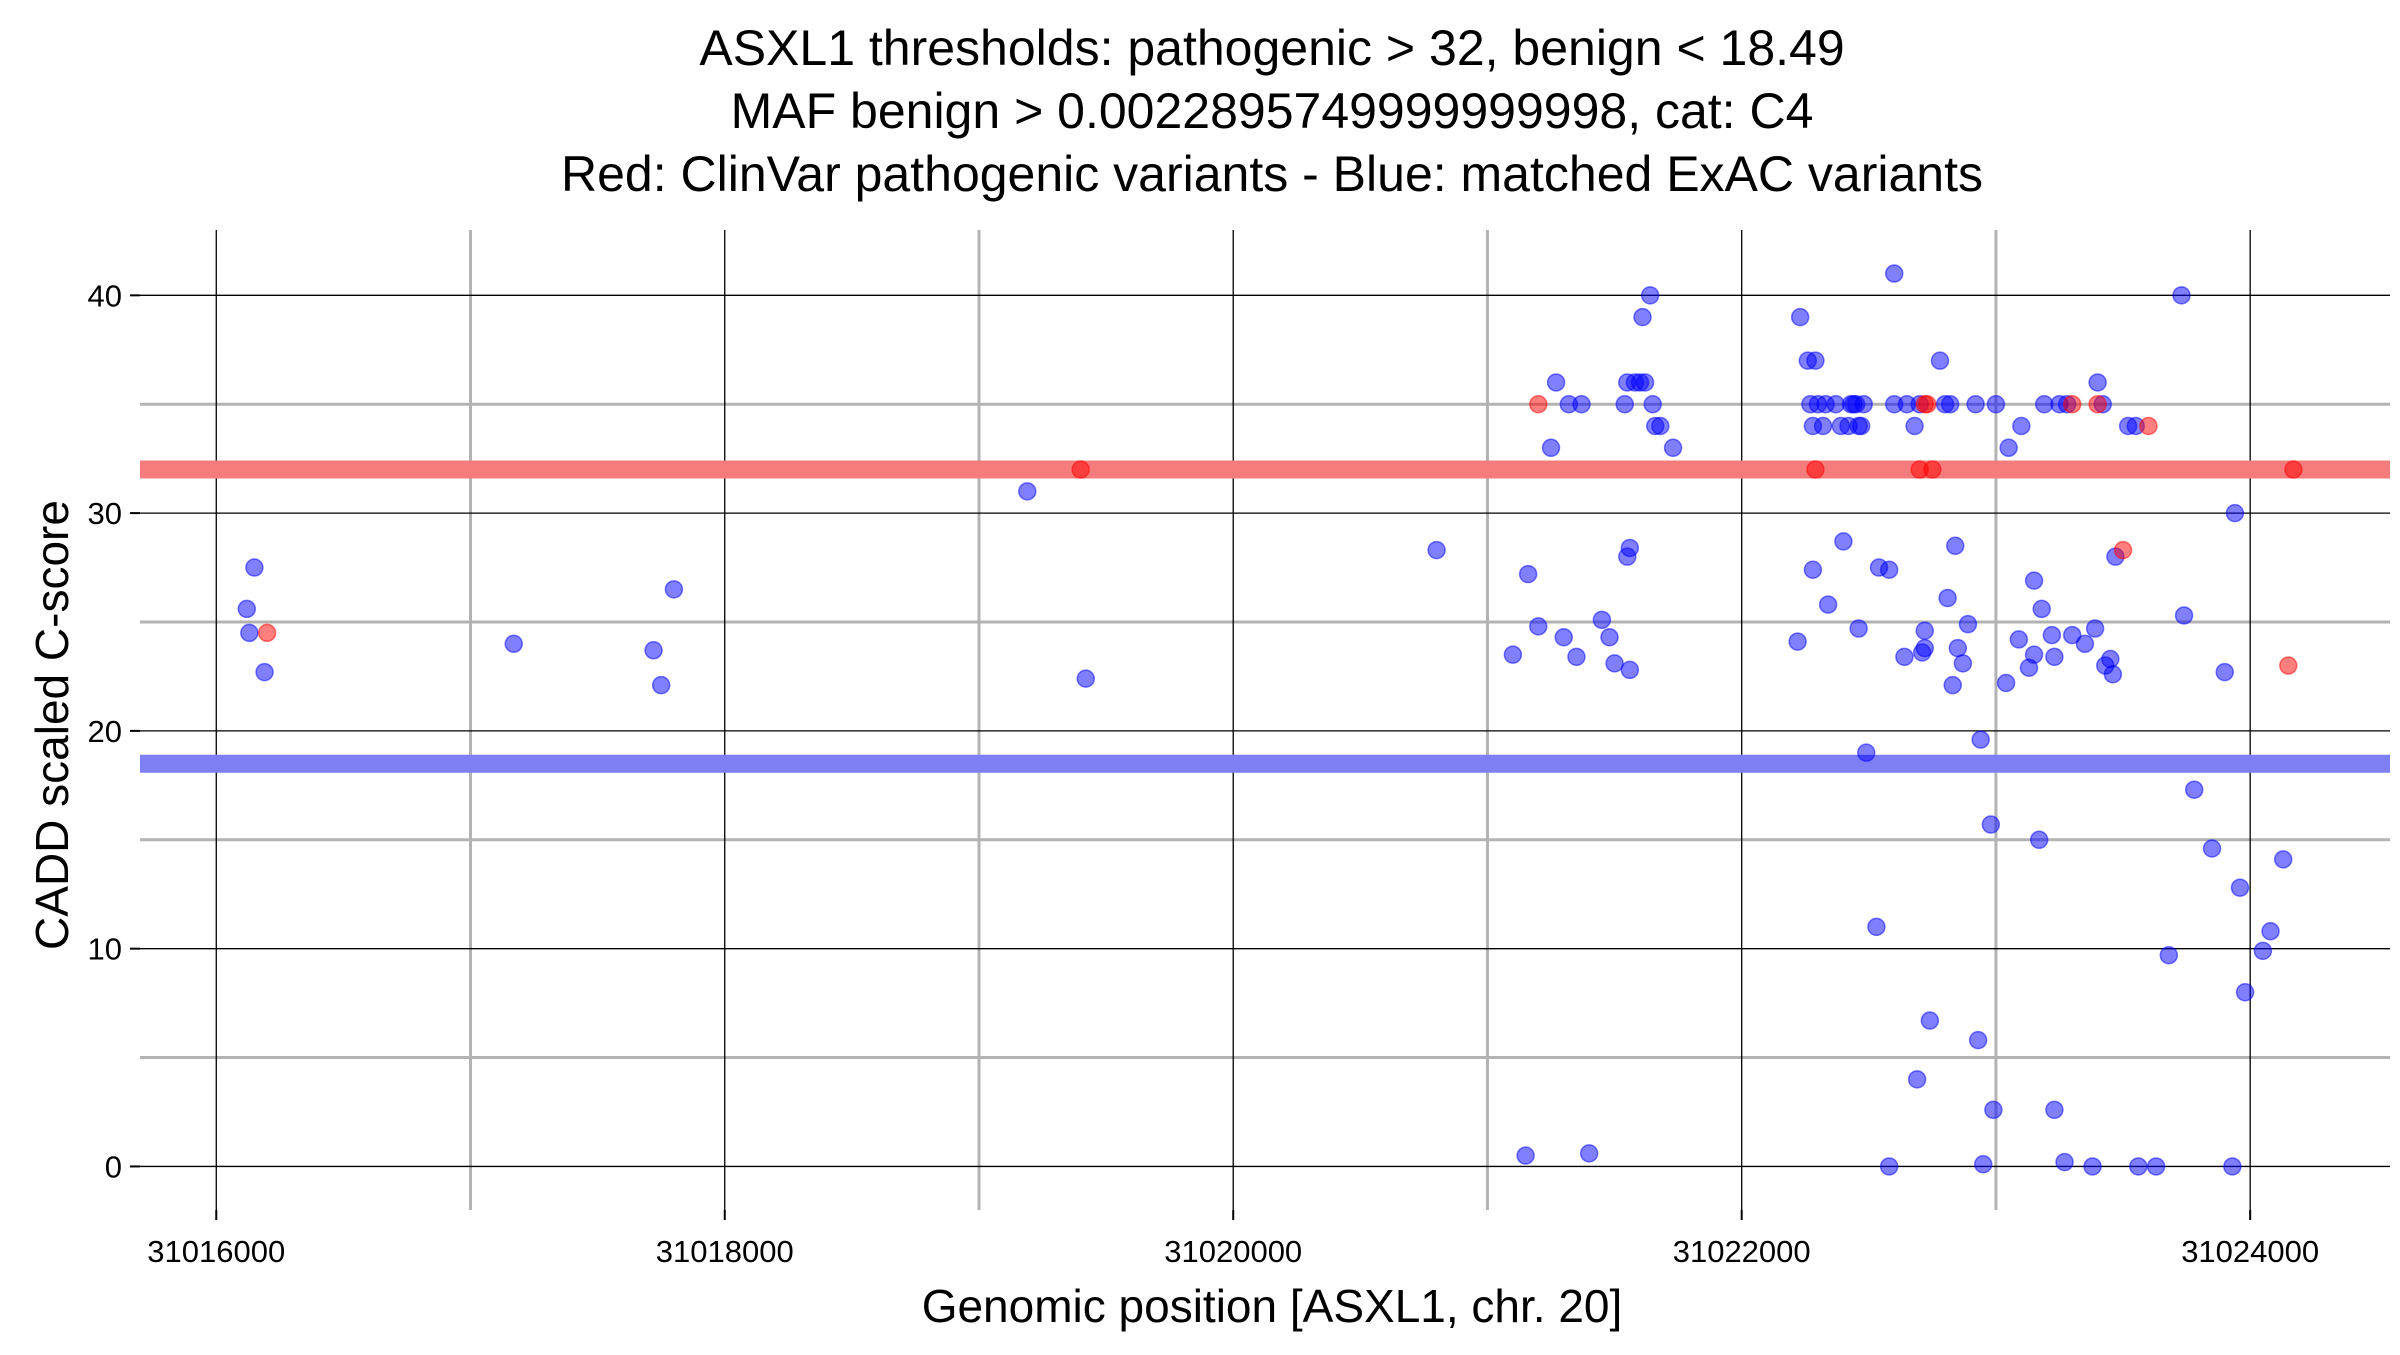 This screenshot has height=1355, width=2400. Describe the element at coordinates (105, 295) in the screenshot. I see `y-tick-label: 40` at that location.